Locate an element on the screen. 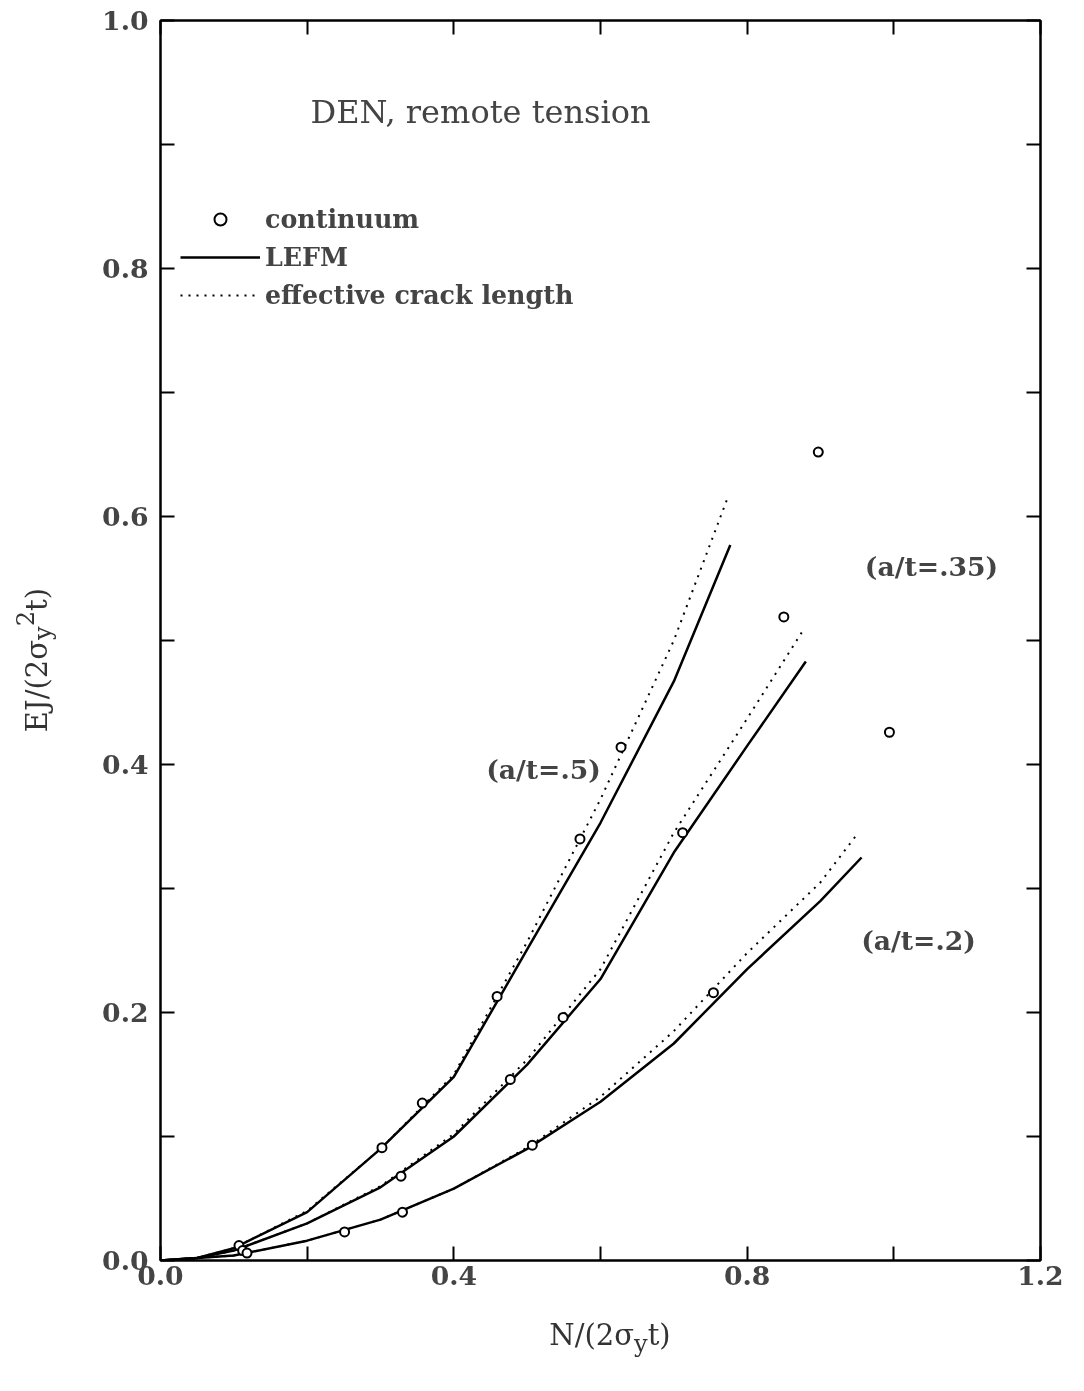 The width and height of the screenshot is (1084, 1391). legend-label: effective crack length is located at coordinates (419, 295).